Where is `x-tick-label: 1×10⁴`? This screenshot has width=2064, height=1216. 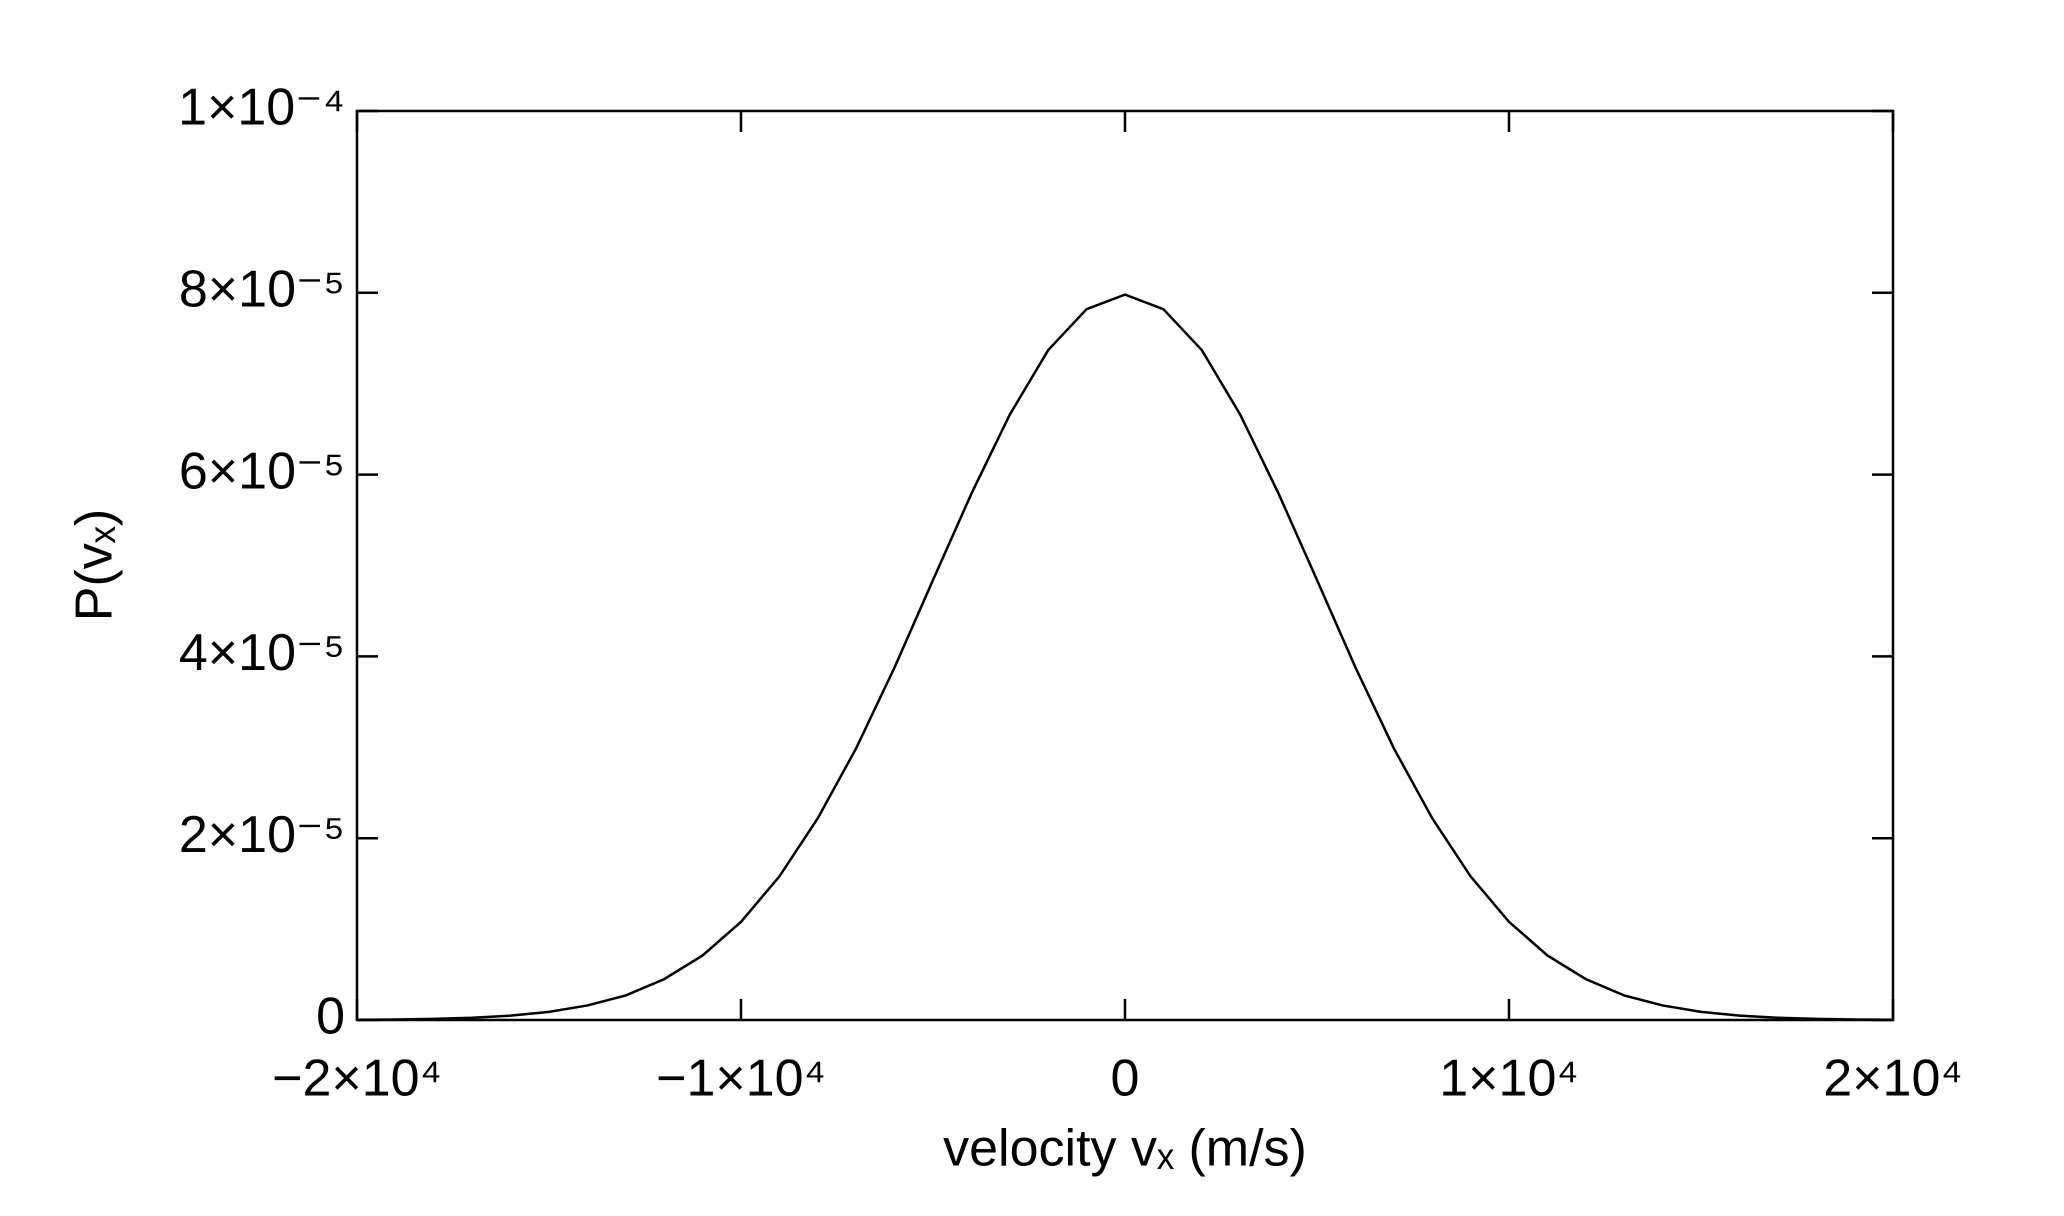
x-tick-label: 1×10⁴ is located at coordinates (1508, 1079).